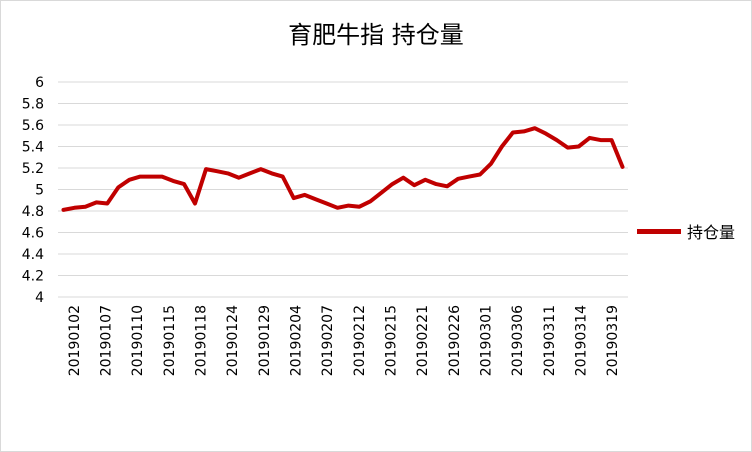  Describe the element at coordinates (518, 340) in the screenshot. I see `x-tick-label: 20190306` at that location.